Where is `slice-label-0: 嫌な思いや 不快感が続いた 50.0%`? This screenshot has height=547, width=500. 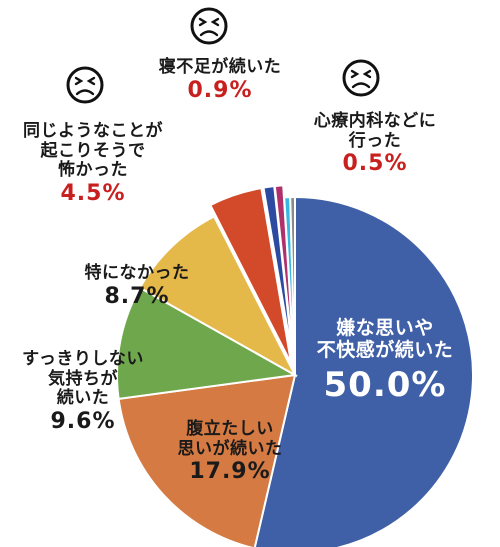
slice-label-0: 嫌な思いや 不快感が続いた 50.0% is located at coordinates (385, 361).